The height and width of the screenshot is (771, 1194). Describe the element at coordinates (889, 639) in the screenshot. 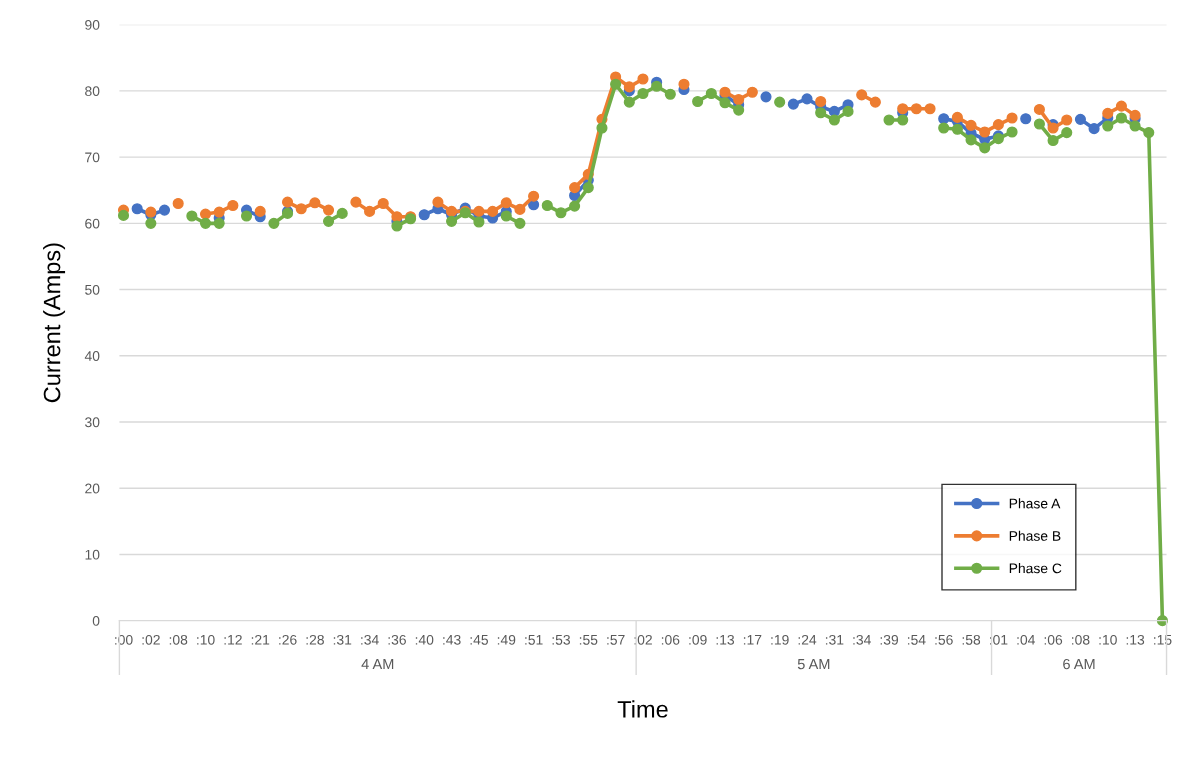

I see `x-tick-label: :39` at that location.